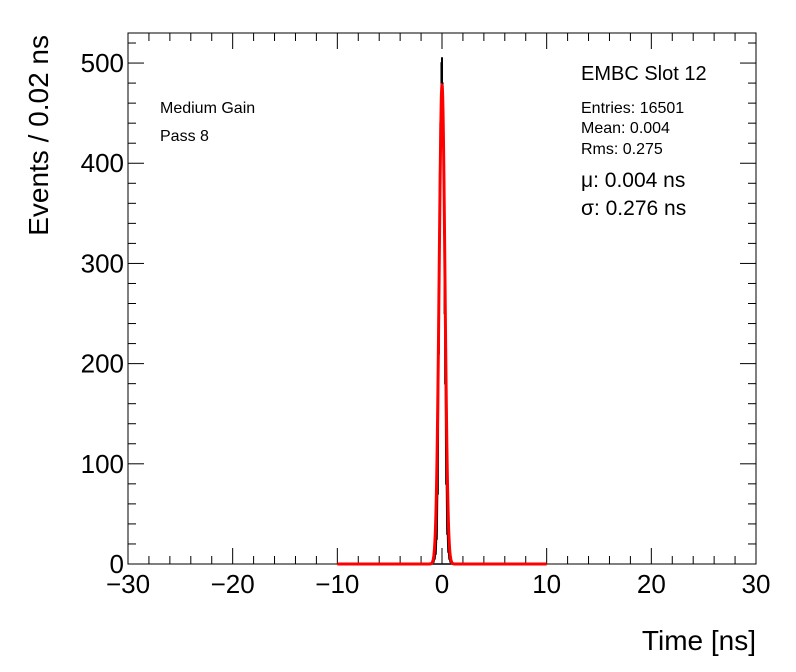 The height and width of the screenshot is (672, 796). What do you see at coordinates (102, 464) in the screenshot?
I see `y-tick-label: 100` at bounding box center [102, 464].